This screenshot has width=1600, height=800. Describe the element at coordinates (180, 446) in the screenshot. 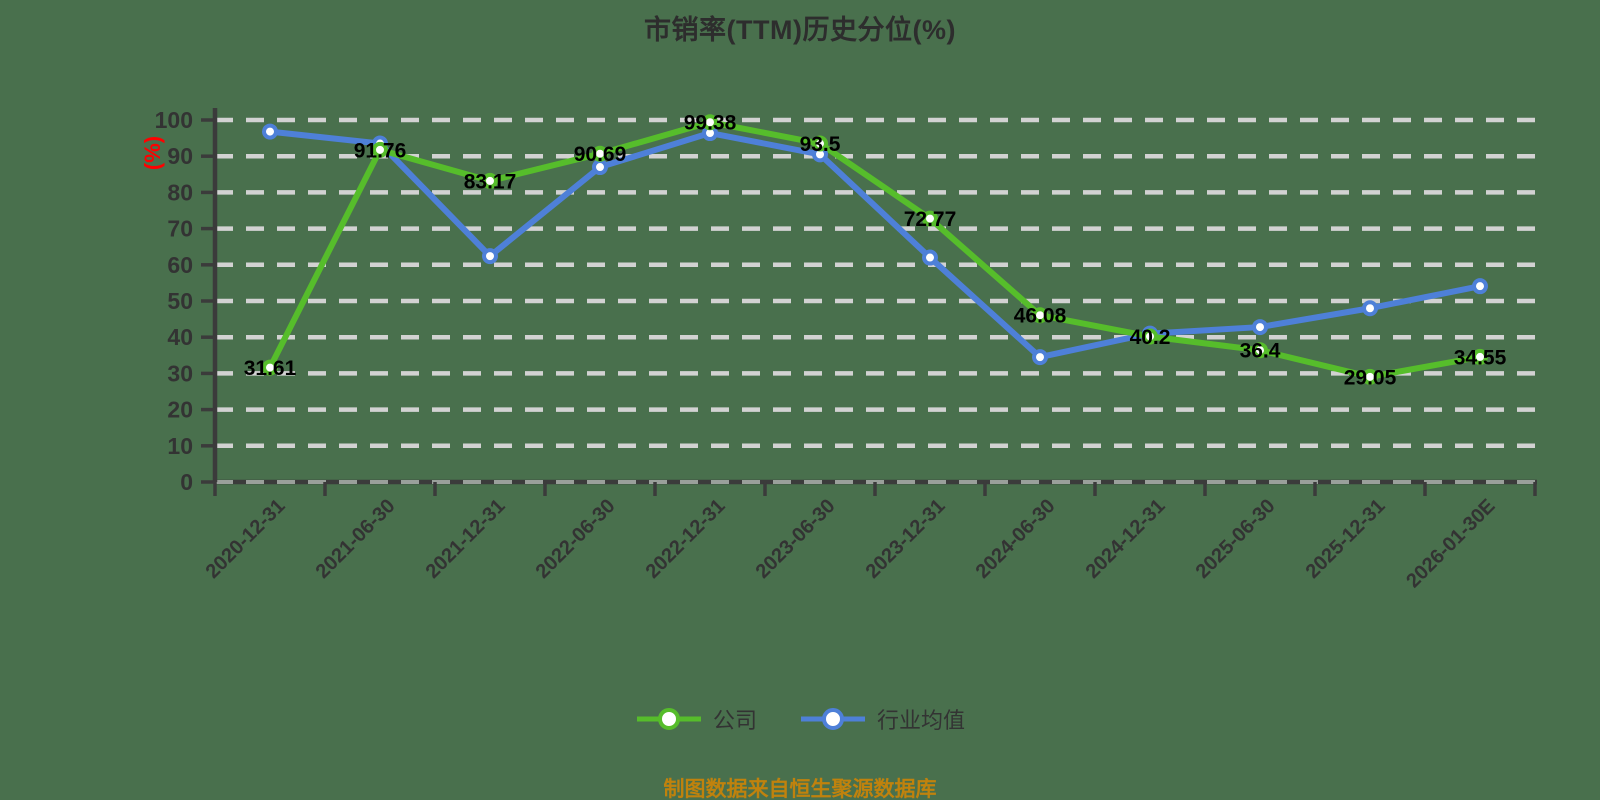

I see `y-axis-tick-label: 10` at that location.